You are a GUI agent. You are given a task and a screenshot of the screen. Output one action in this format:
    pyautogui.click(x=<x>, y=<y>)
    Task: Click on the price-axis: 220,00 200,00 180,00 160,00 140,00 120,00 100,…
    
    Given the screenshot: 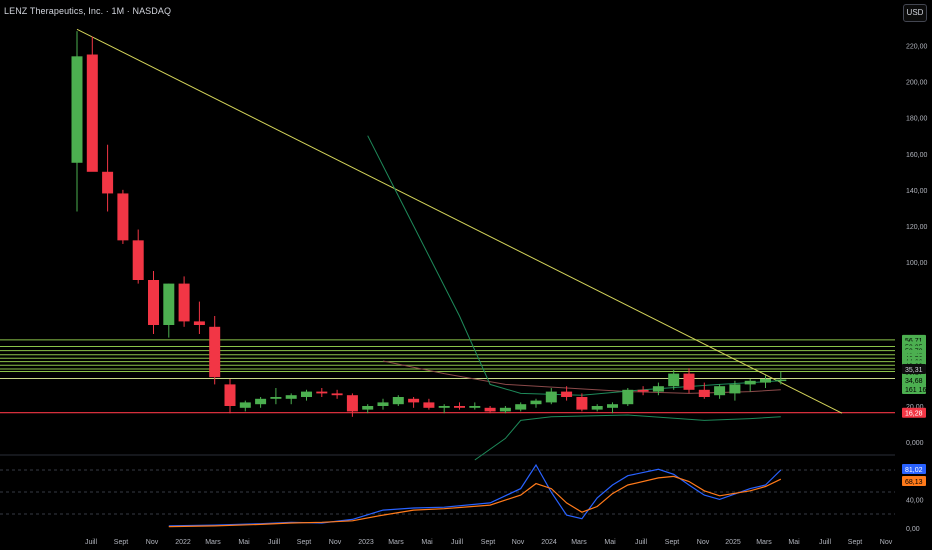 What is the action you would take?
    pyautogui.click(x=917, y=289)
    